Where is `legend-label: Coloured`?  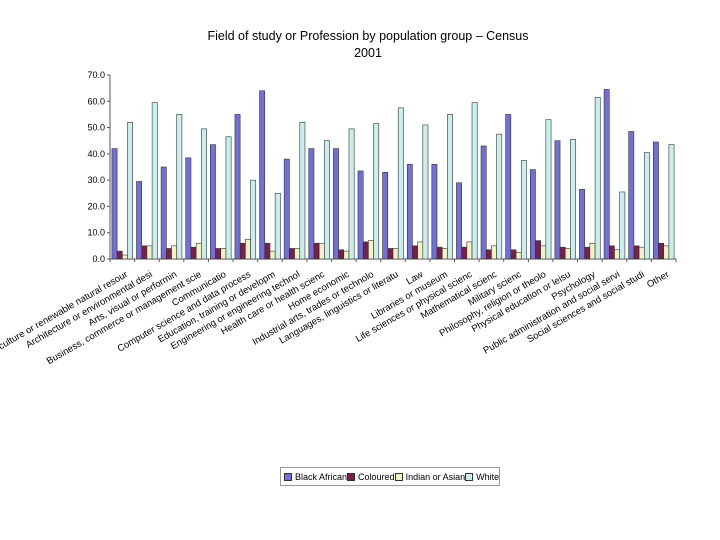
legend-label: Coloured is located at coordinates (376, 476).